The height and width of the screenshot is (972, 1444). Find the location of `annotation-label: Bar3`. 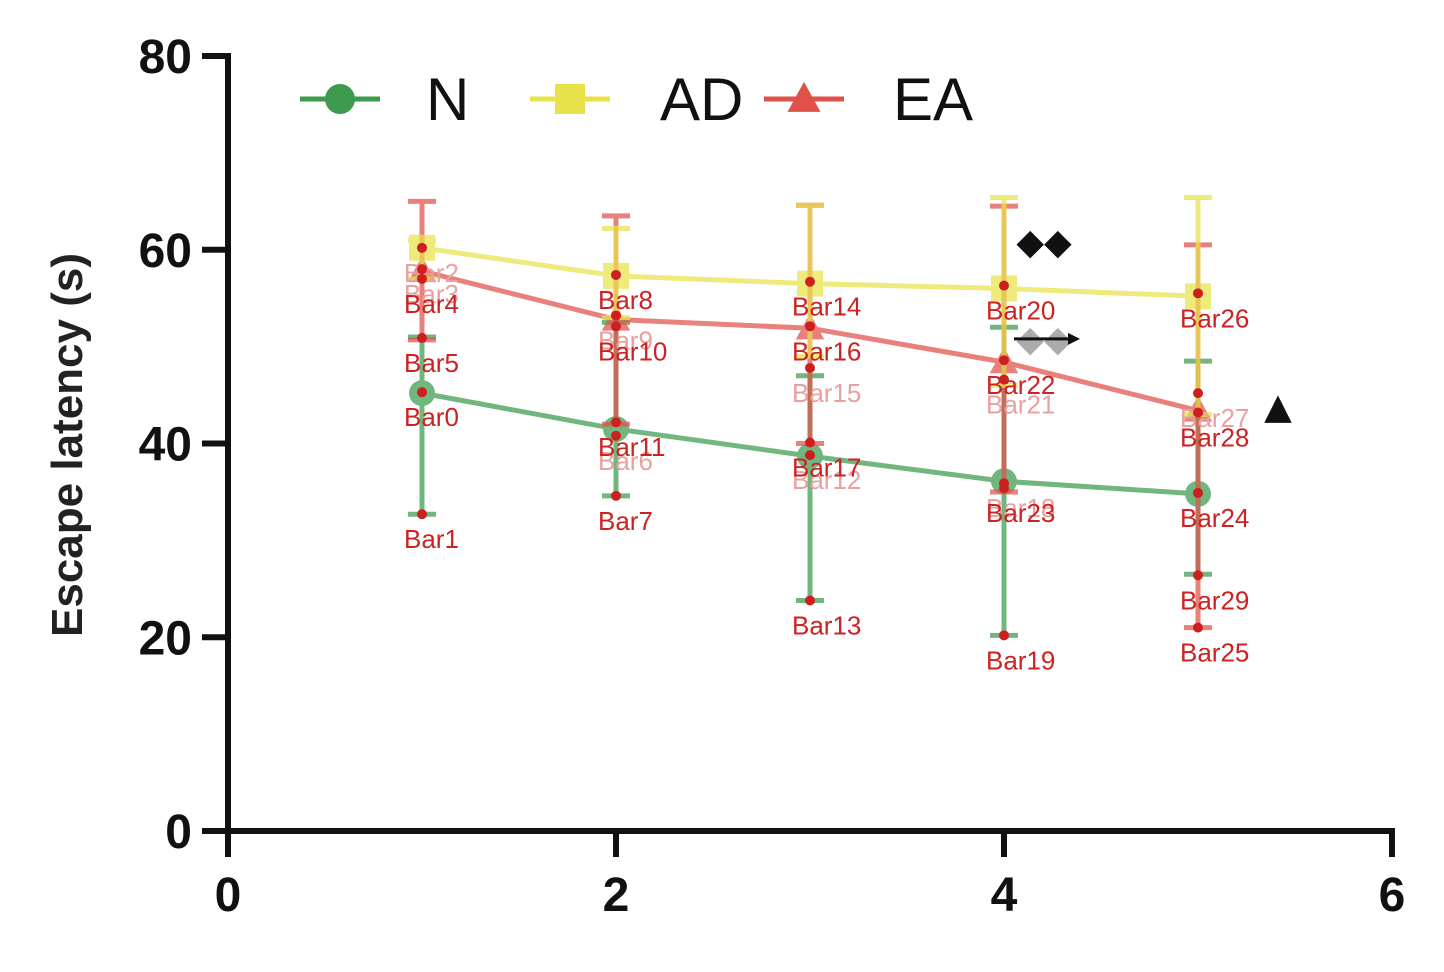

annotation-label: Bar3 is located at coordinates (431, 294).